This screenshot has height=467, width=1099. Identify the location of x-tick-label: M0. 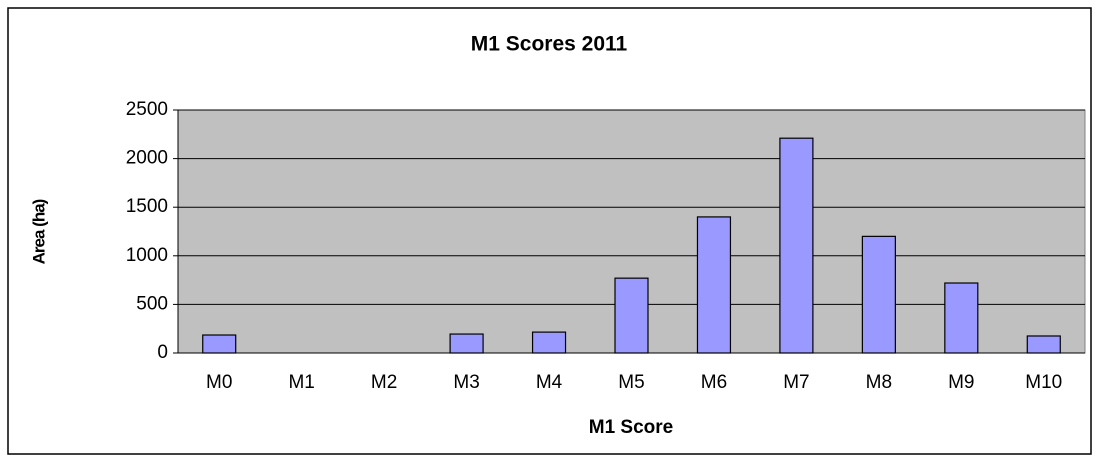
(219, 382).